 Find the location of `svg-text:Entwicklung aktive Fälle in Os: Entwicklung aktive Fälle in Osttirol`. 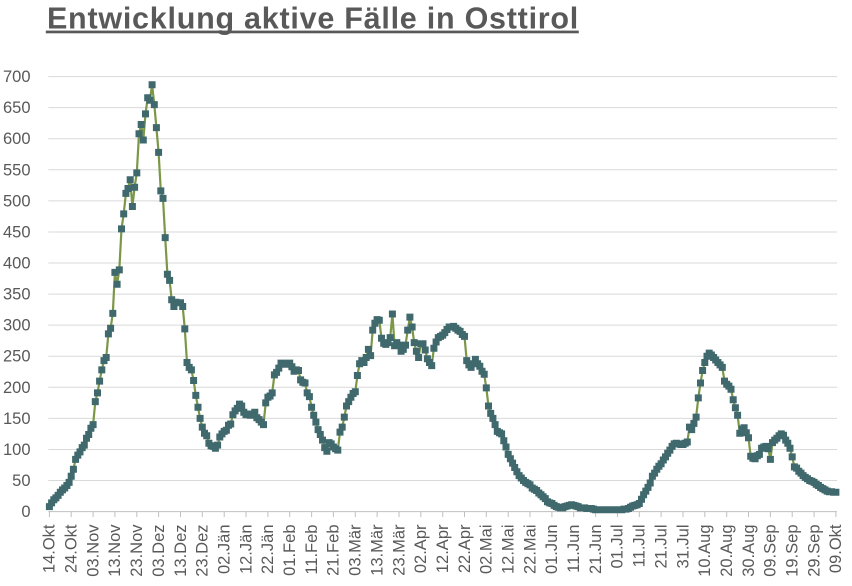

svg-text:Entwicklung aktive Fälle in Os: Entwicklung aktive Fälle in Osttirol is located at coordinates (313, 18).